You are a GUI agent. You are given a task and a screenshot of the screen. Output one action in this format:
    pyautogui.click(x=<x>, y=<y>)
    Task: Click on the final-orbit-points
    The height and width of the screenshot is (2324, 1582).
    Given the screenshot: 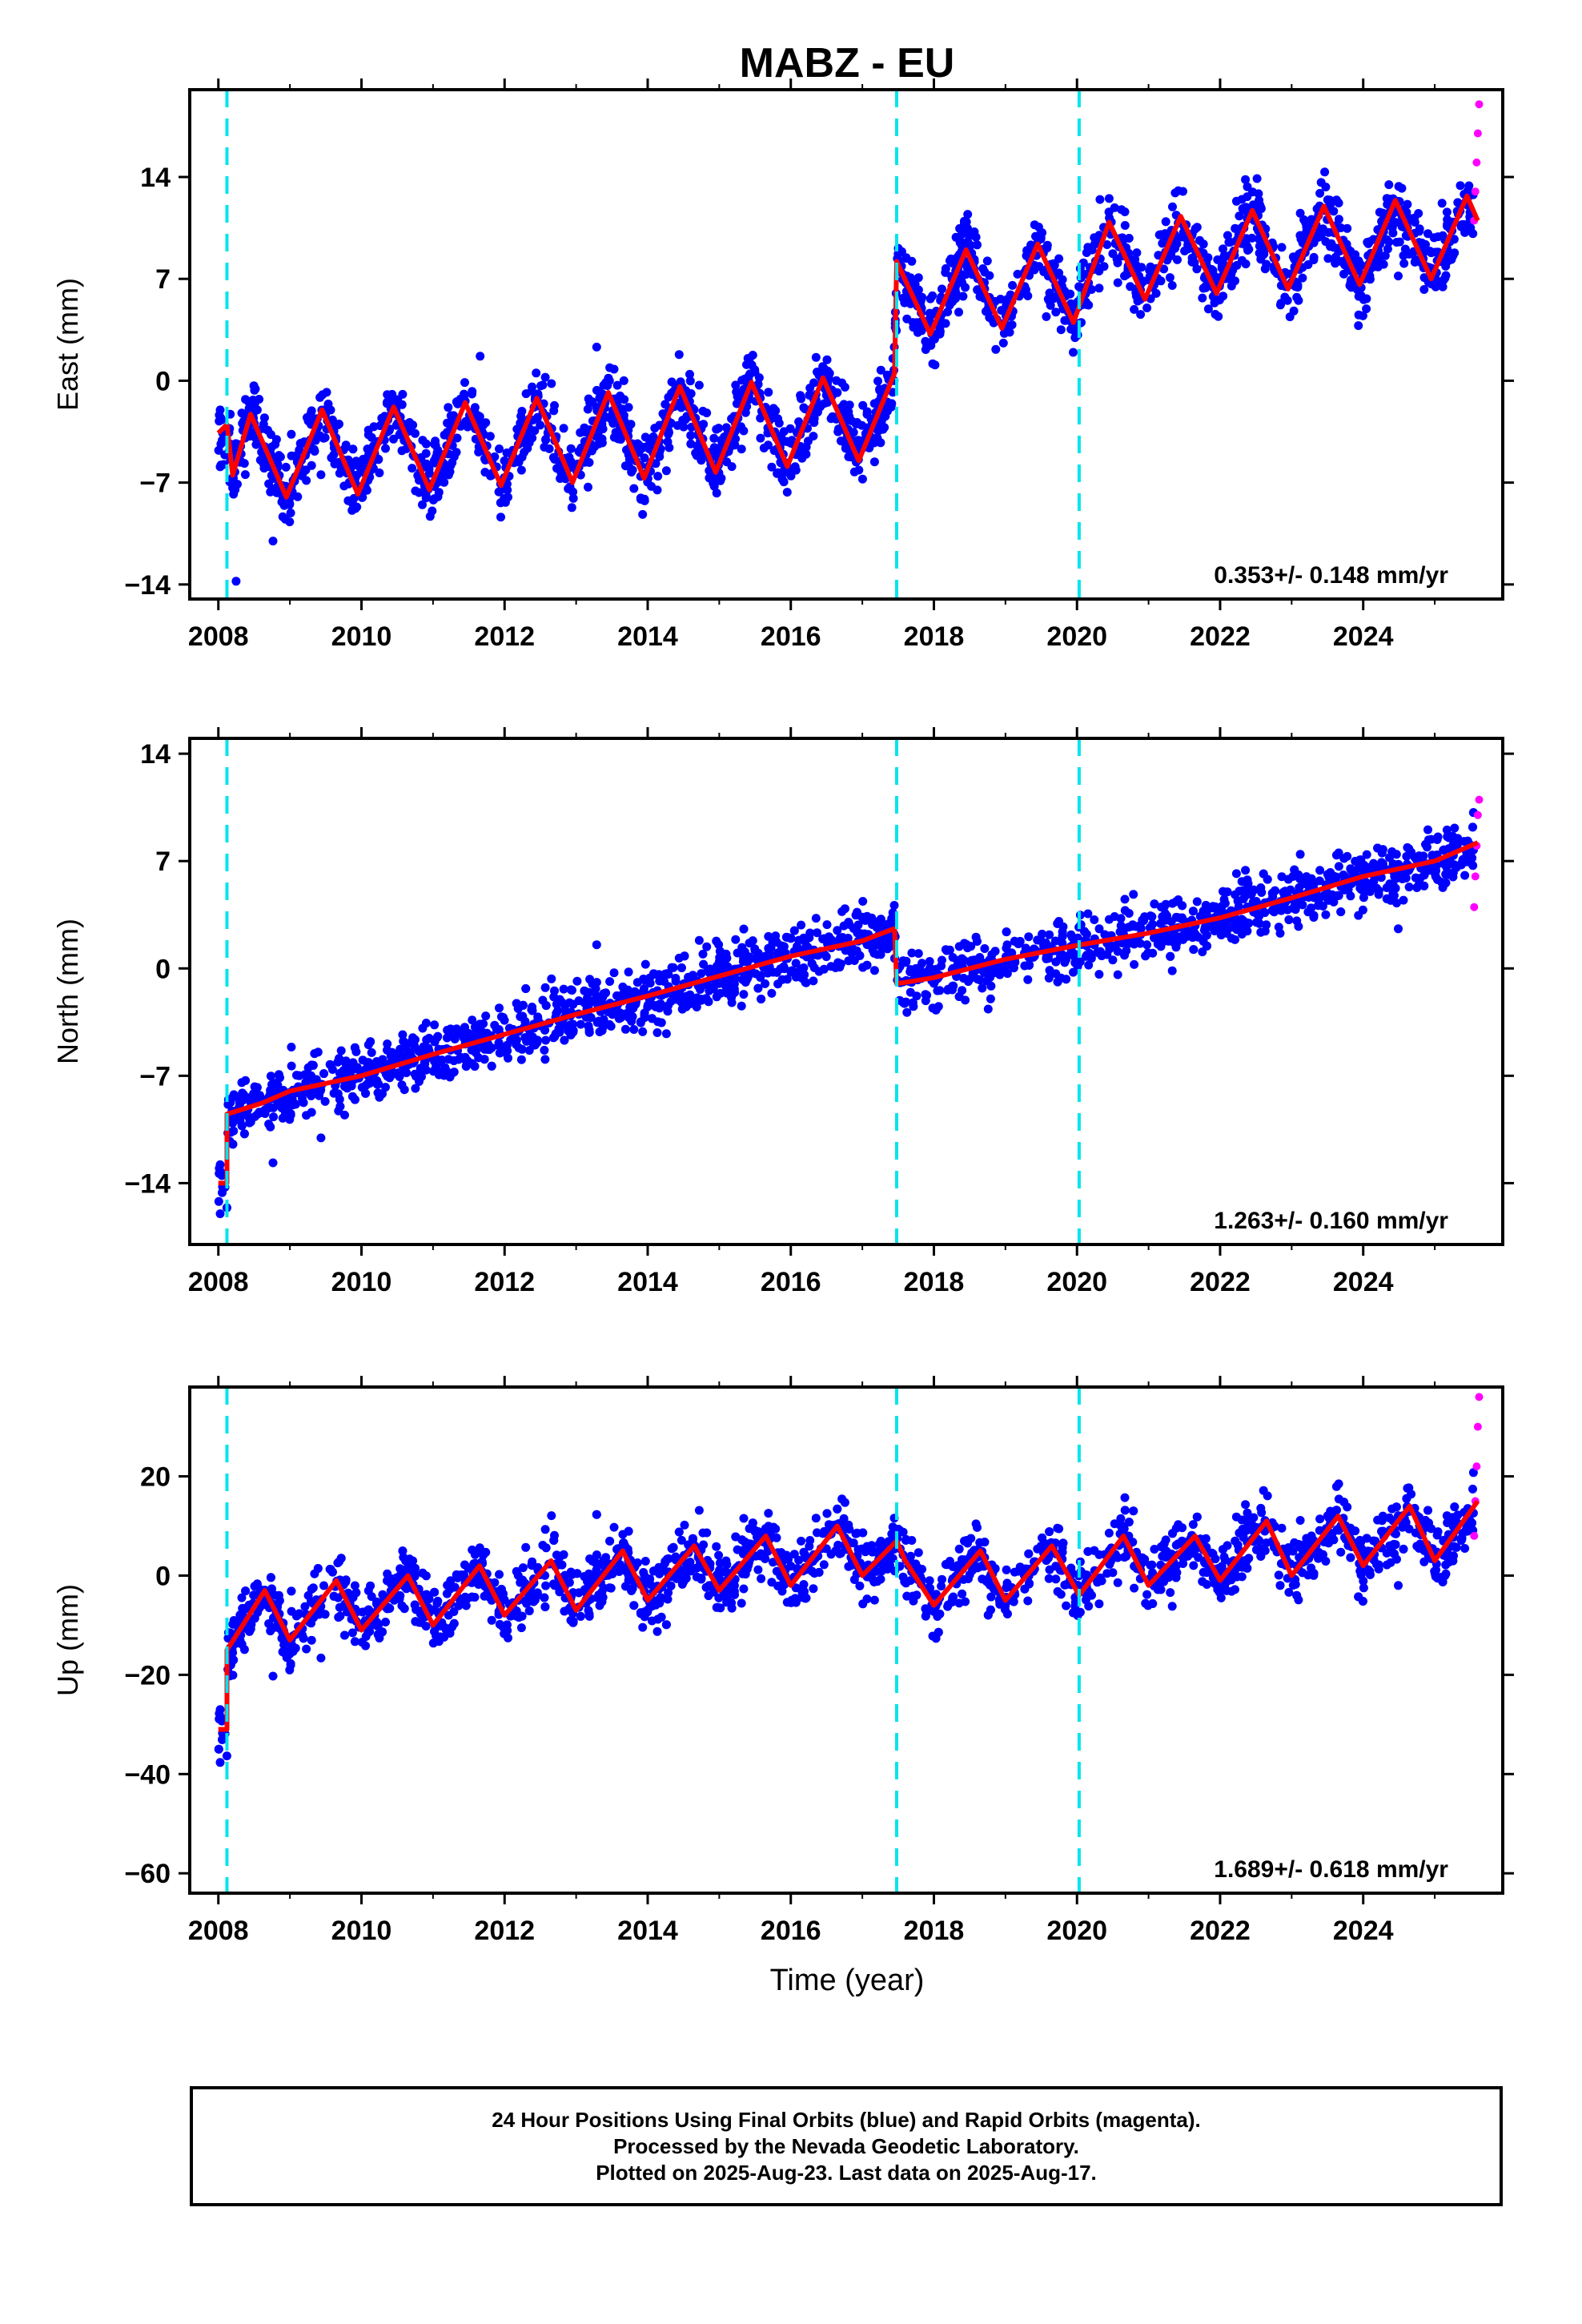 What is the action you would take?
    pyautogui.click(x=846, y=1014)
    